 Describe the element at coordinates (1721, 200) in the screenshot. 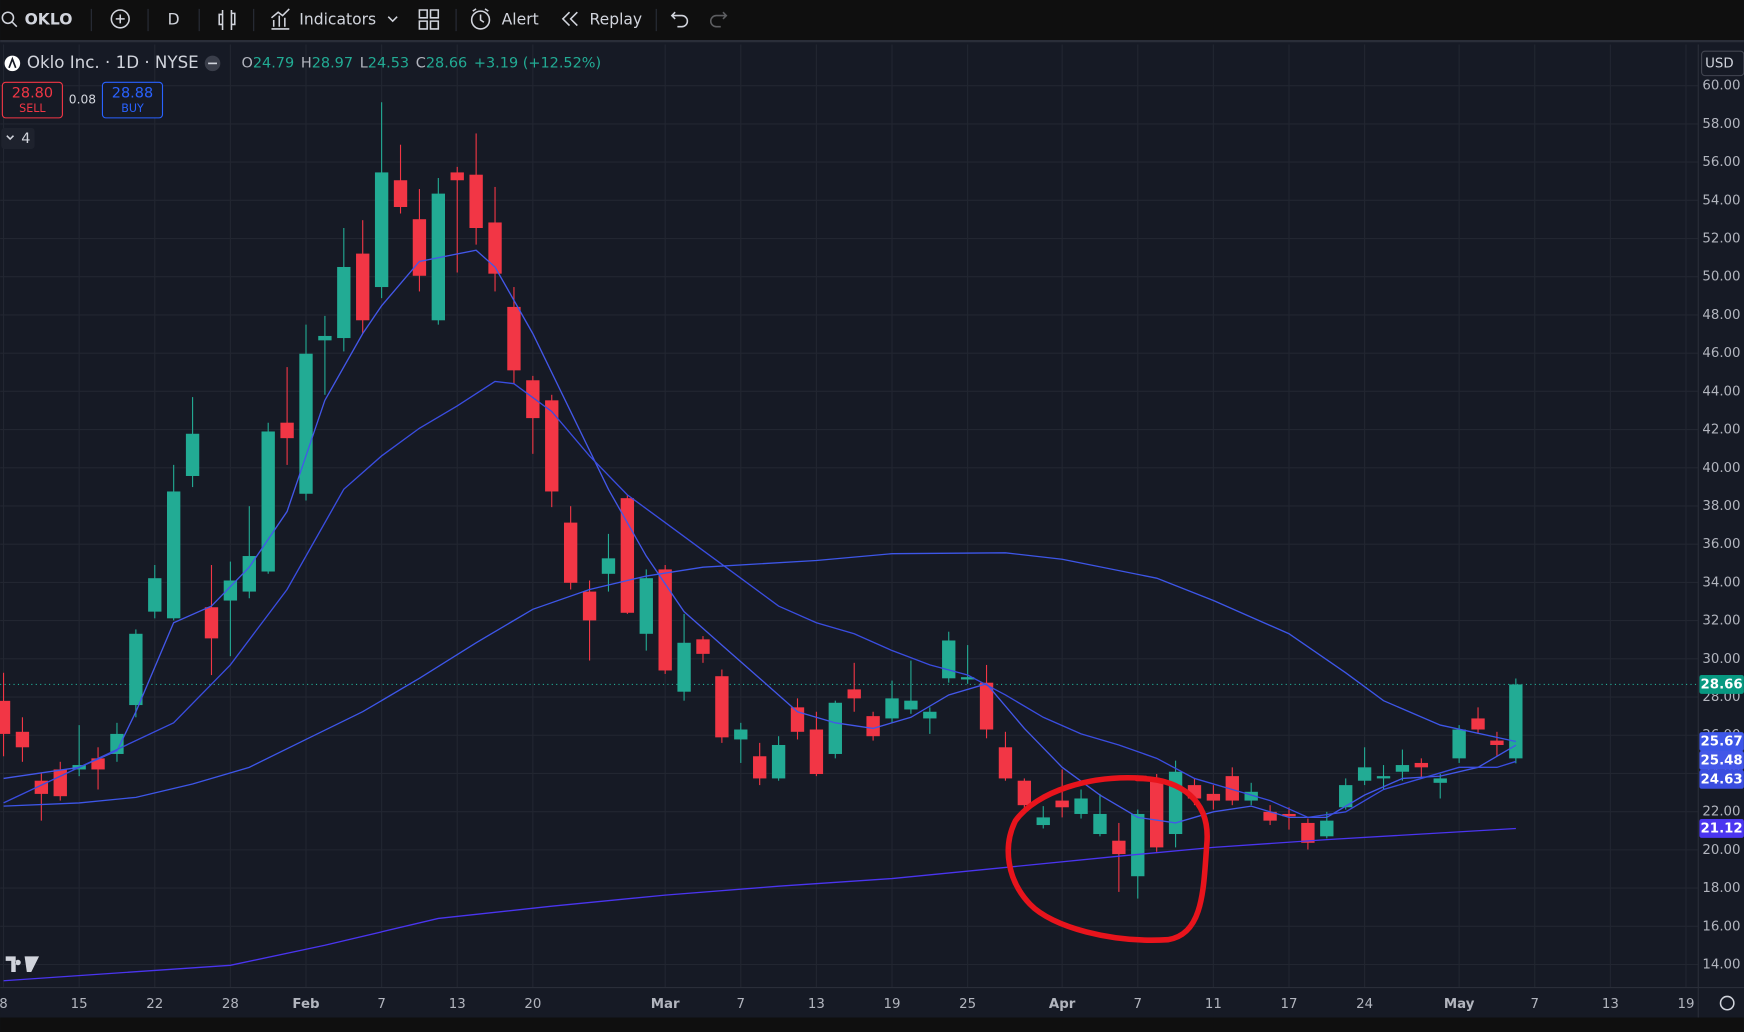

I see `y-tick-label: 54.00` at that location.